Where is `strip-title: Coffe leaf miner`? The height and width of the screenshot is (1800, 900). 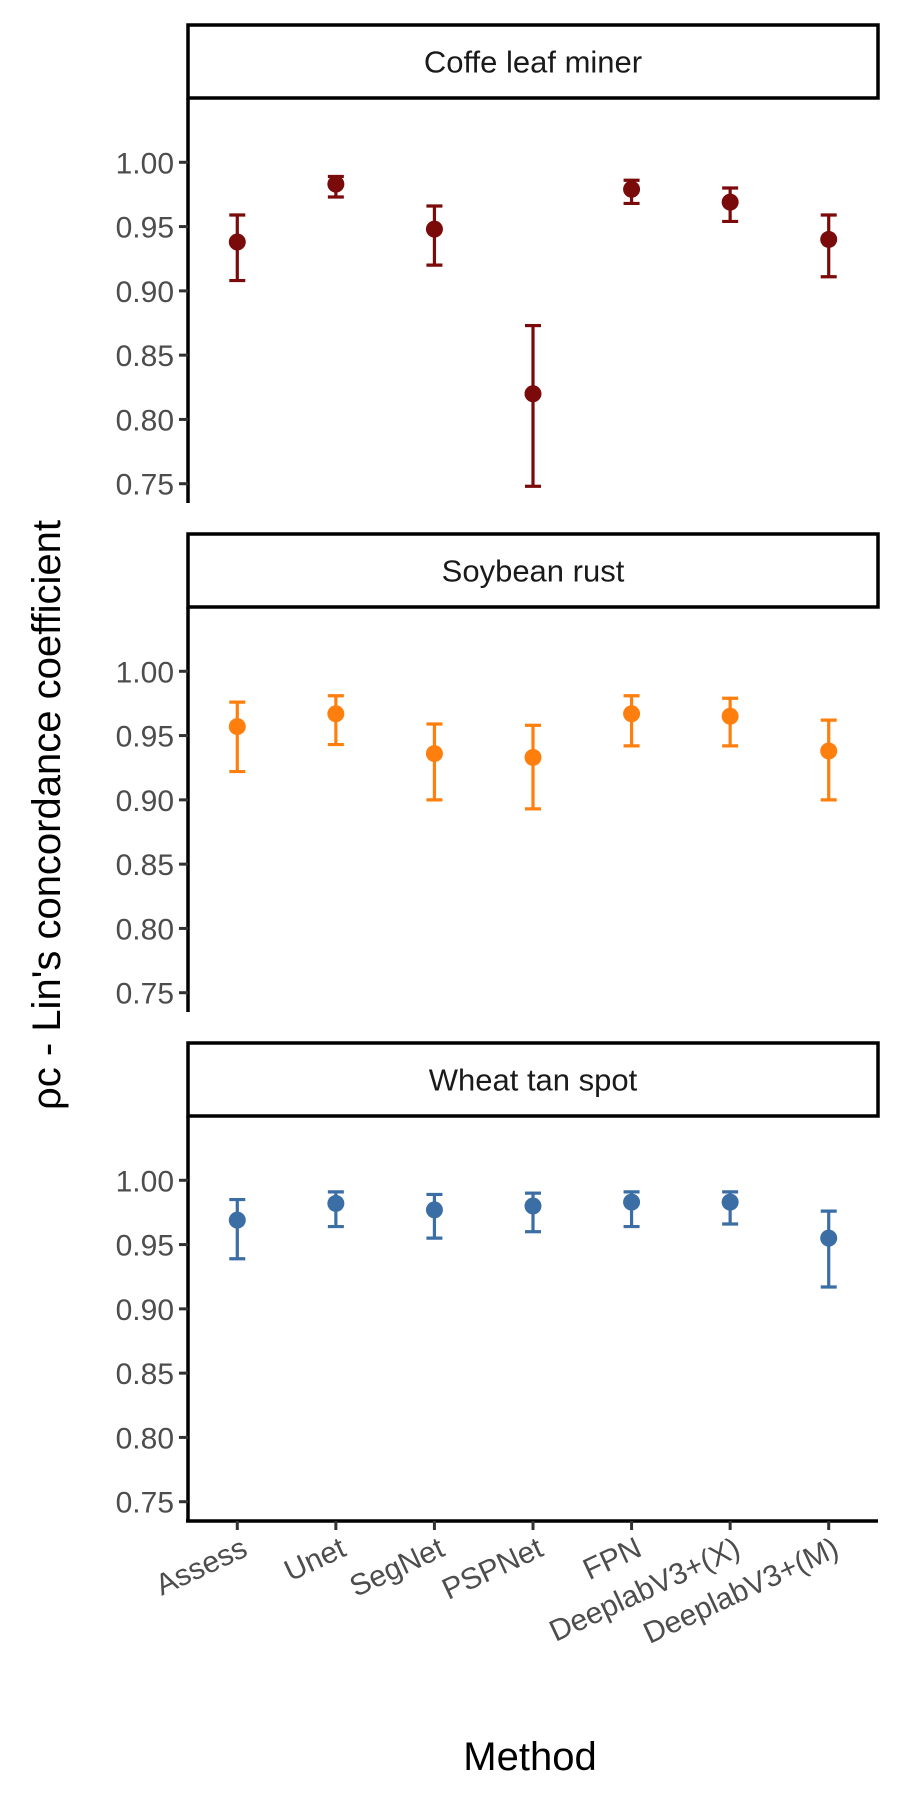
strip-title: Coffe leaf miner is located at coordinates (533, 62).